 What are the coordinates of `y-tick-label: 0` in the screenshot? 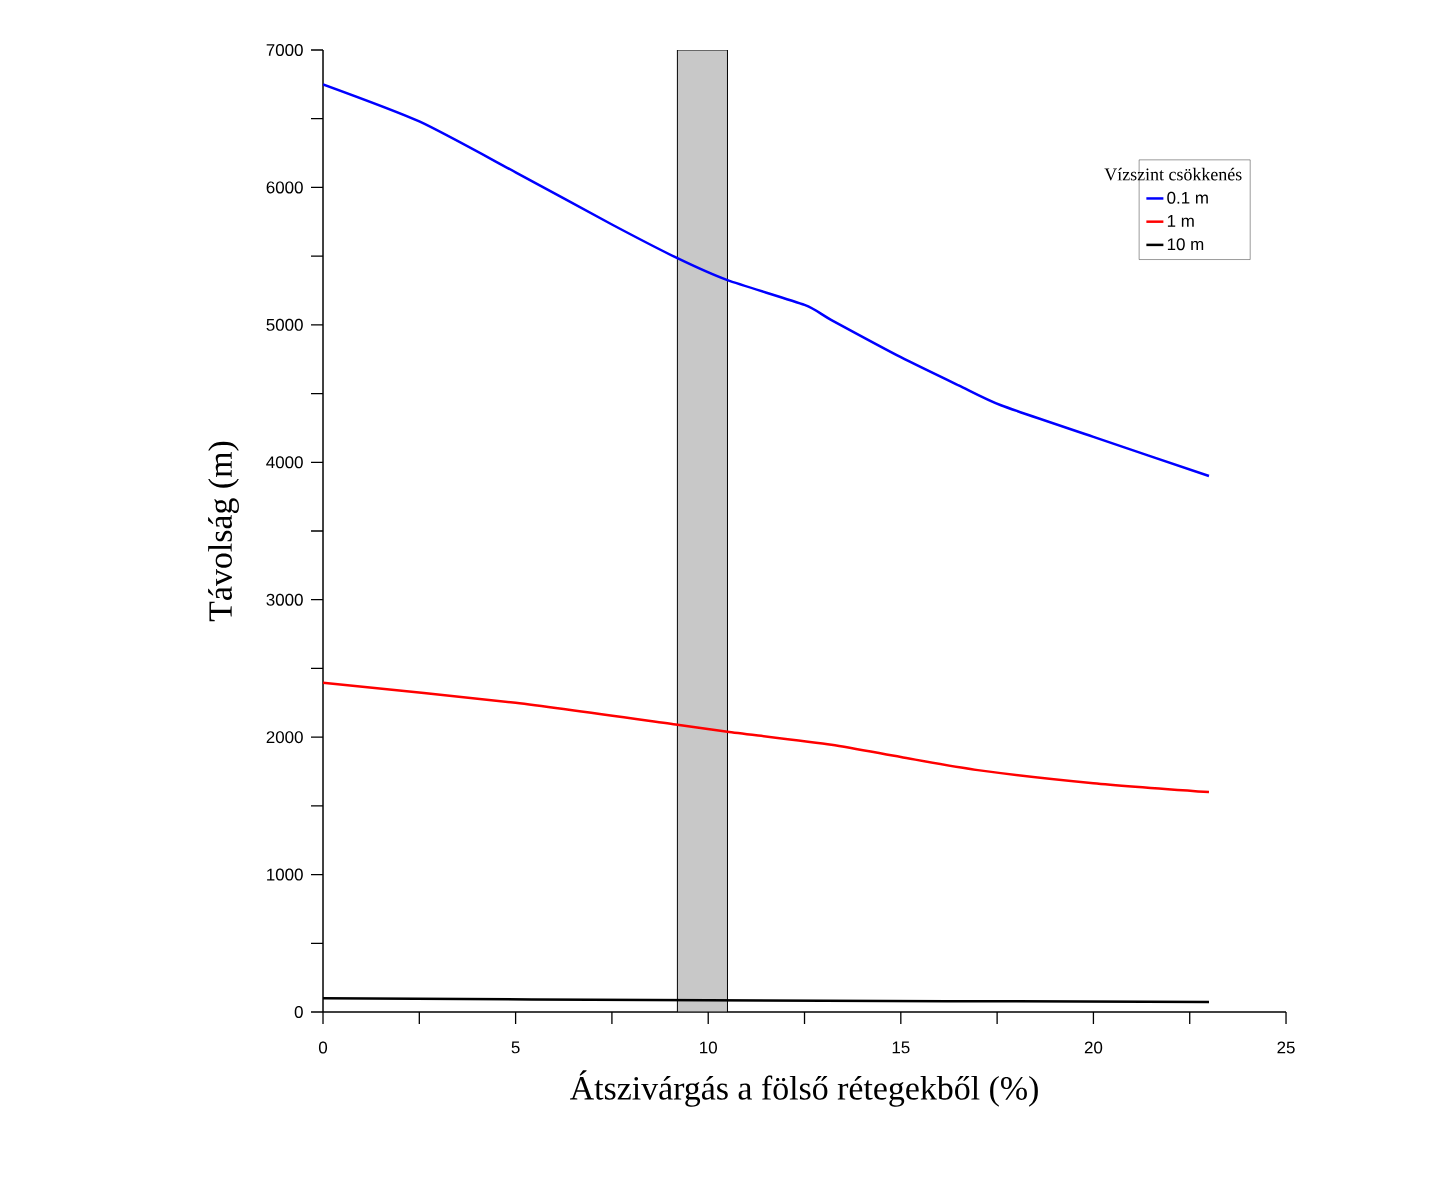 It's located at (298, 1012).